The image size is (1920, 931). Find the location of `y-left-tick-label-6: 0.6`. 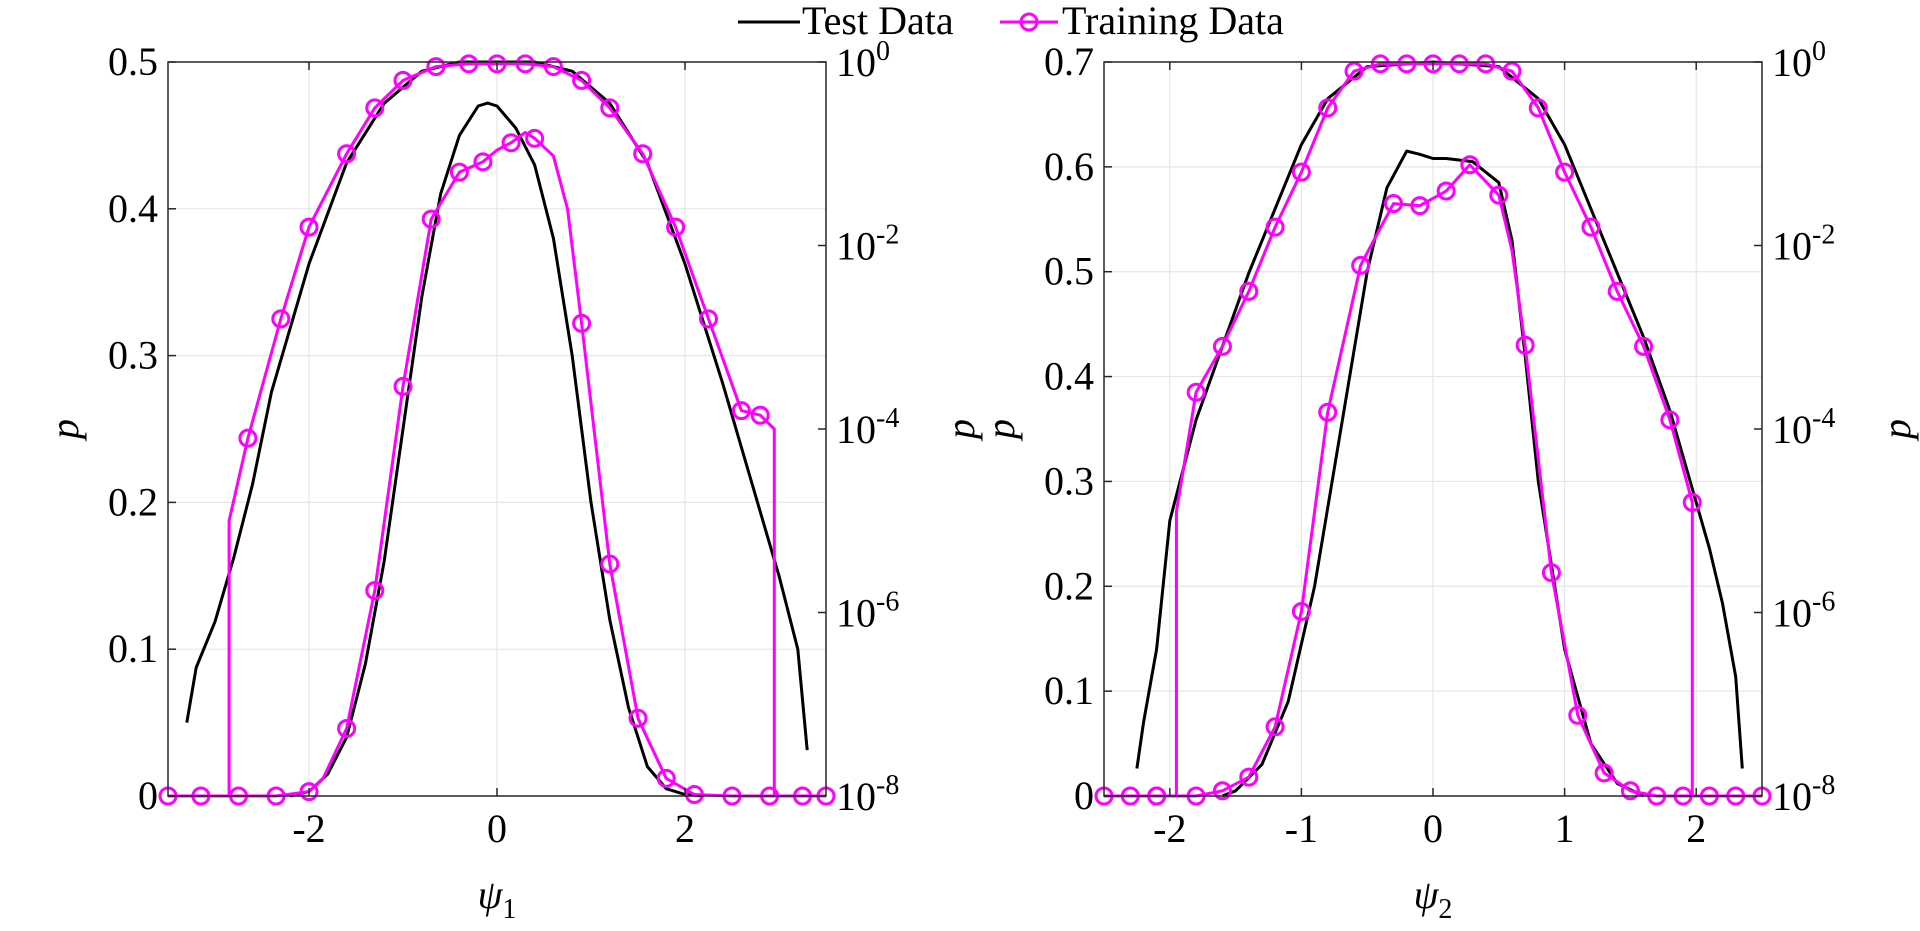

y-left-tick-label-6: 0.6 is located at coordinates (1069, 166).